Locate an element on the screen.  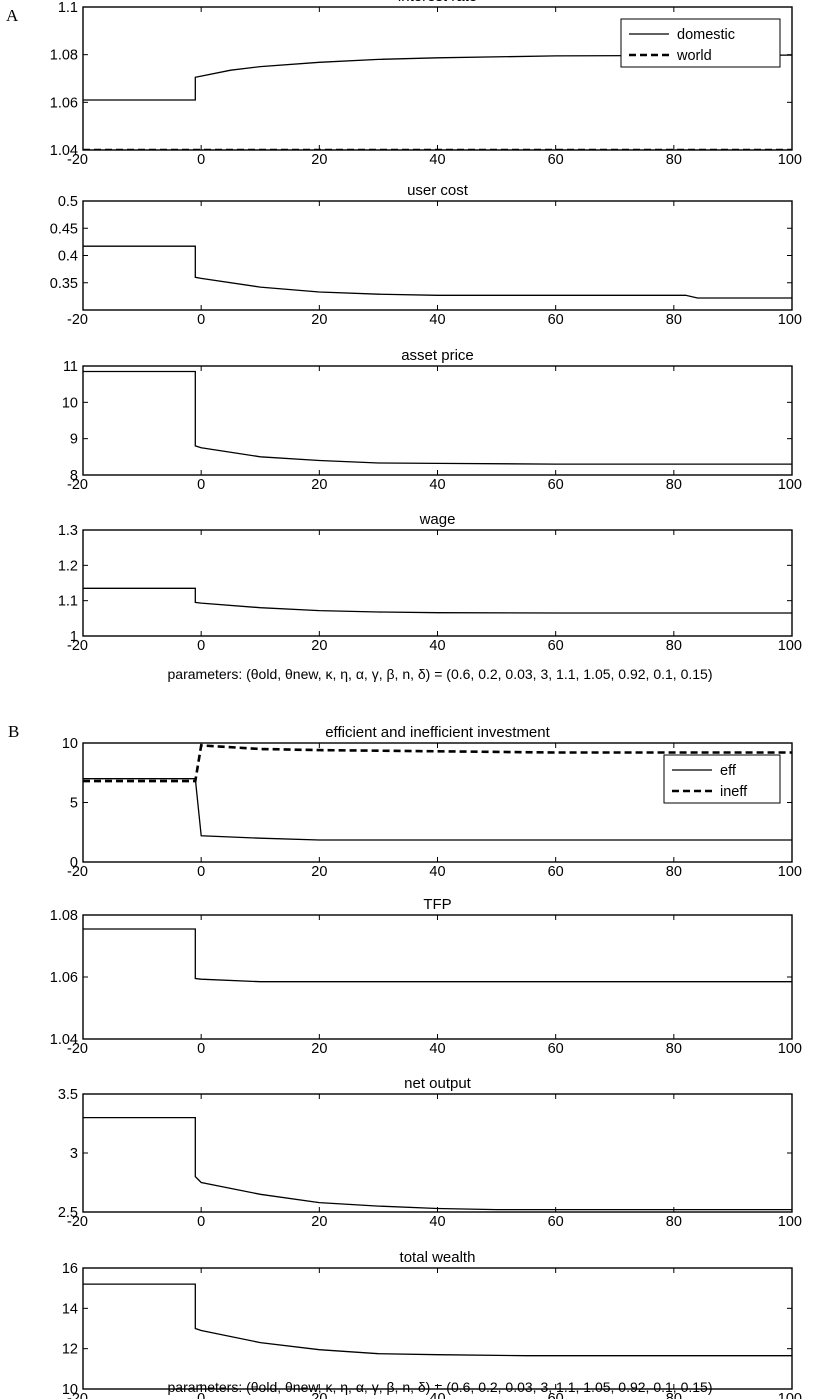
y-tick-label: 9 is located at coordinates (74, 440).